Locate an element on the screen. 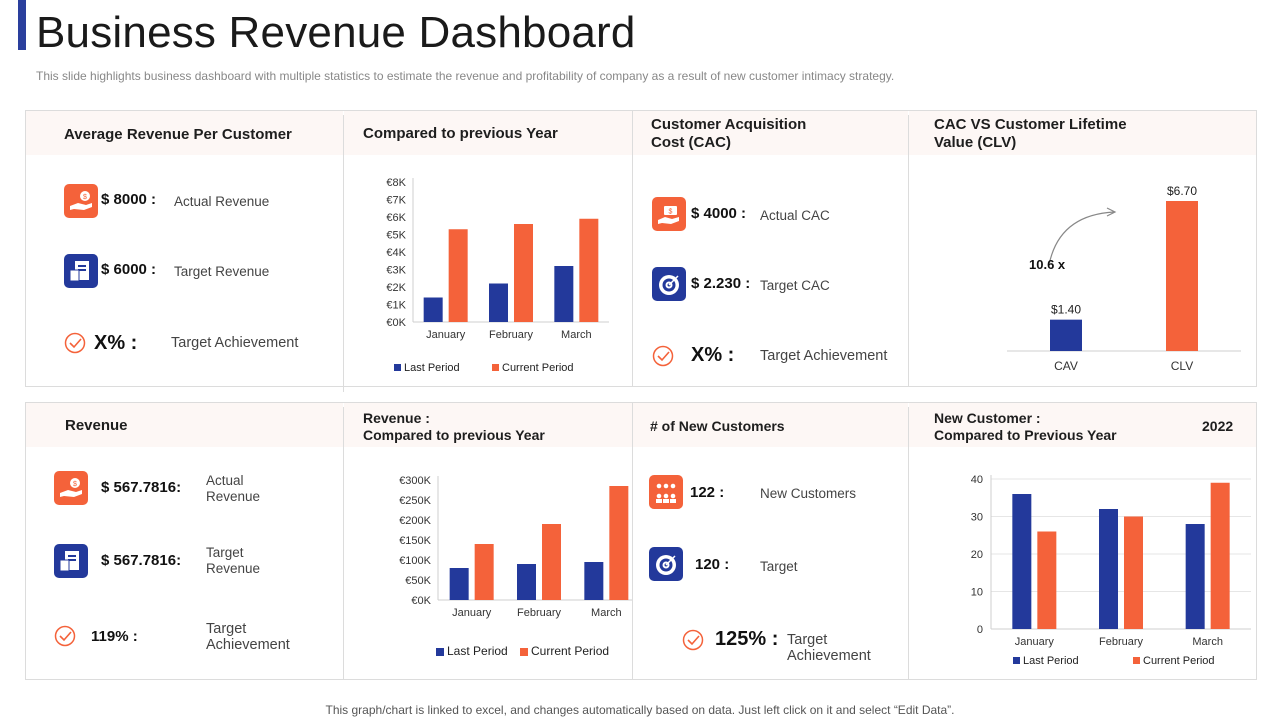 The width and height of the screenshot is (1280, 720). y-tick-label: €4K is located at coordinates (396, 253).